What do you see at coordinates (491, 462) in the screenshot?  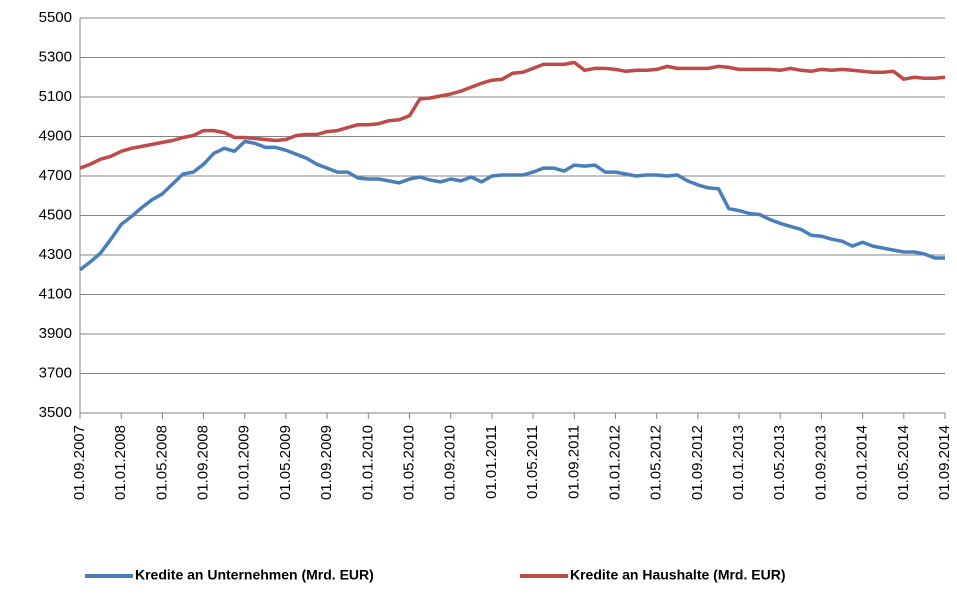 I see `x-tick-label: 01.01.2011` at bounding box center [491, 462].